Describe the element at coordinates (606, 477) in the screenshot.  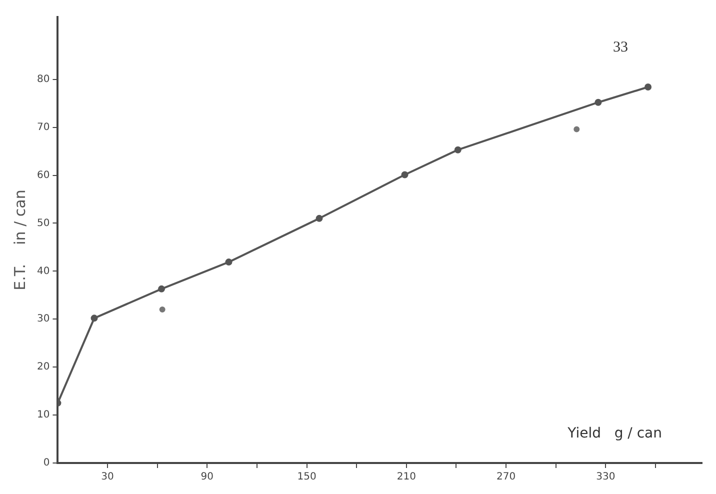
I see `x-tick-label: 330` at that location.